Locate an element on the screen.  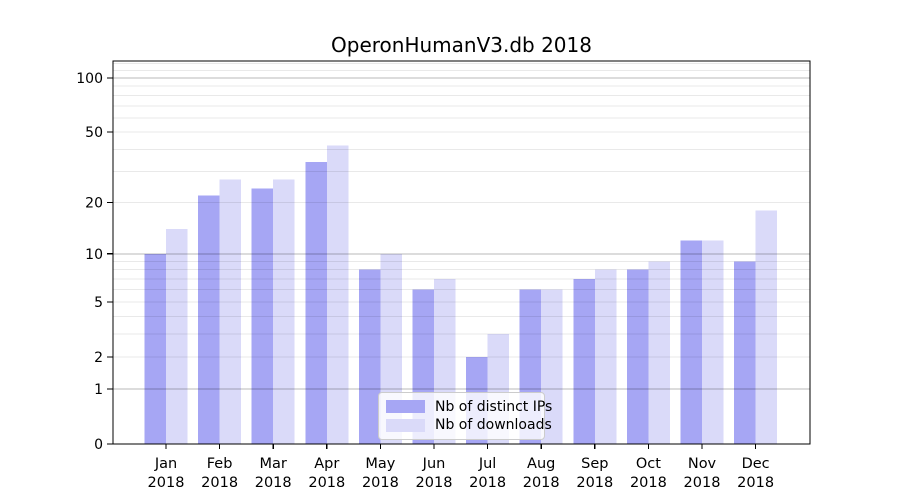
legend-item-distinct-ips: Nb of distinct IPs is located at coordinates (469, 407).